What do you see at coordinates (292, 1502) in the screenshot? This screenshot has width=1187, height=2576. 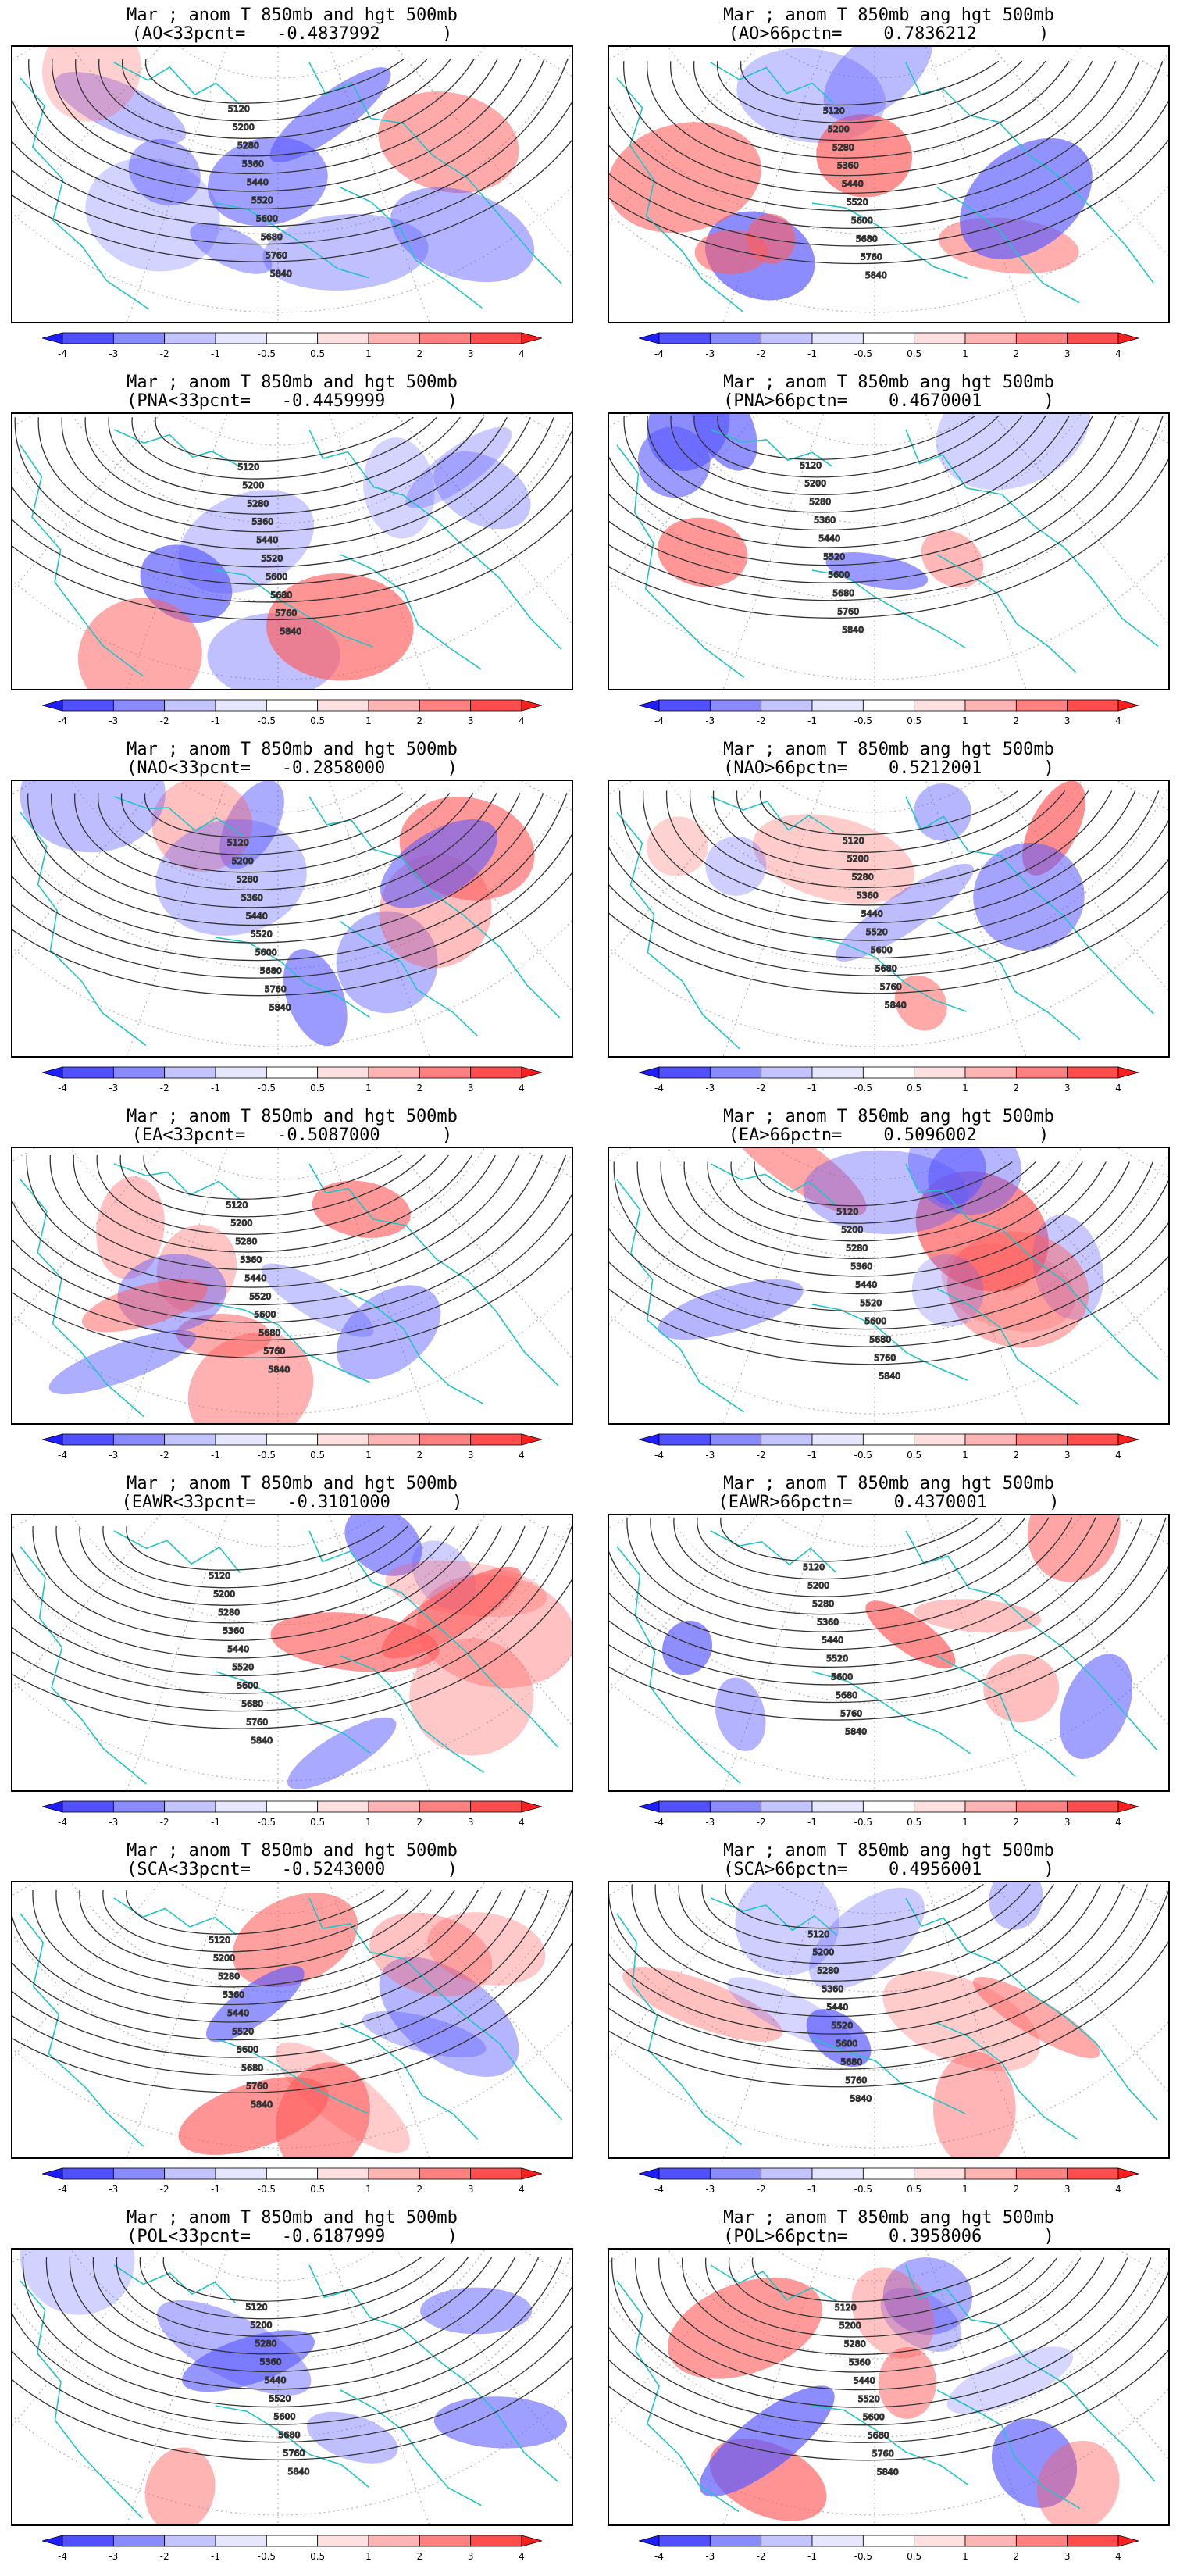 I see `panel-subtitle: (EAWR<33pcnt= -0.3101000 )` at bounding box center [292, 1502].